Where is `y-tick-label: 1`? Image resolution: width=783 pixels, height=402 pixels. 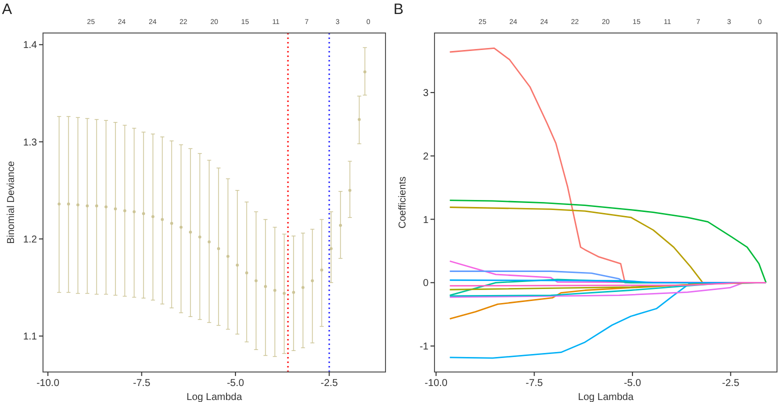 y-tick-label: 1 is located at coordinates (425, 220).